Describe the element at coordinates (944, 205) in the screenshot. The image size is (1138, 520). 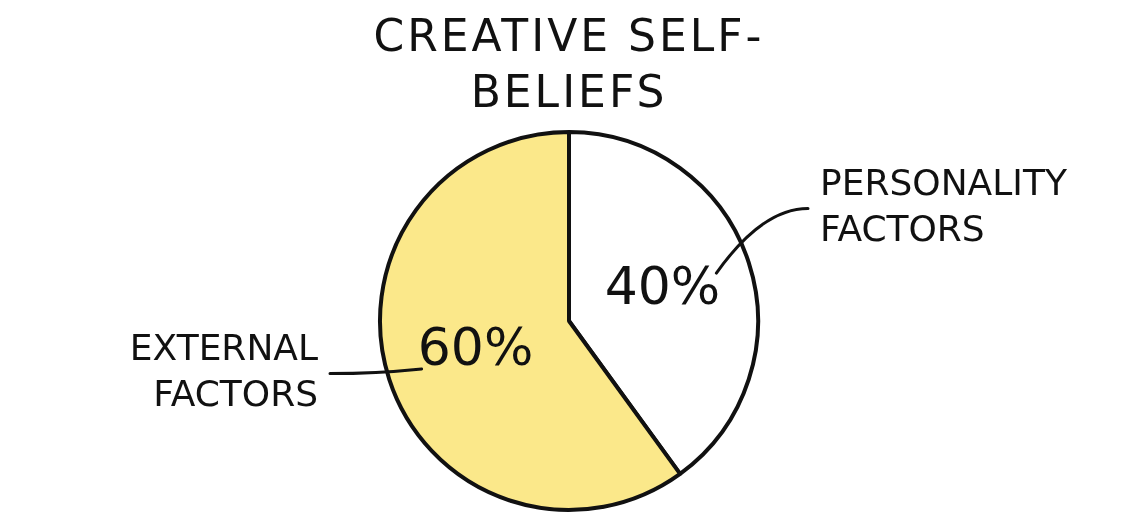
I see `slice-label: PERSONALITY FACTORS` at that location.